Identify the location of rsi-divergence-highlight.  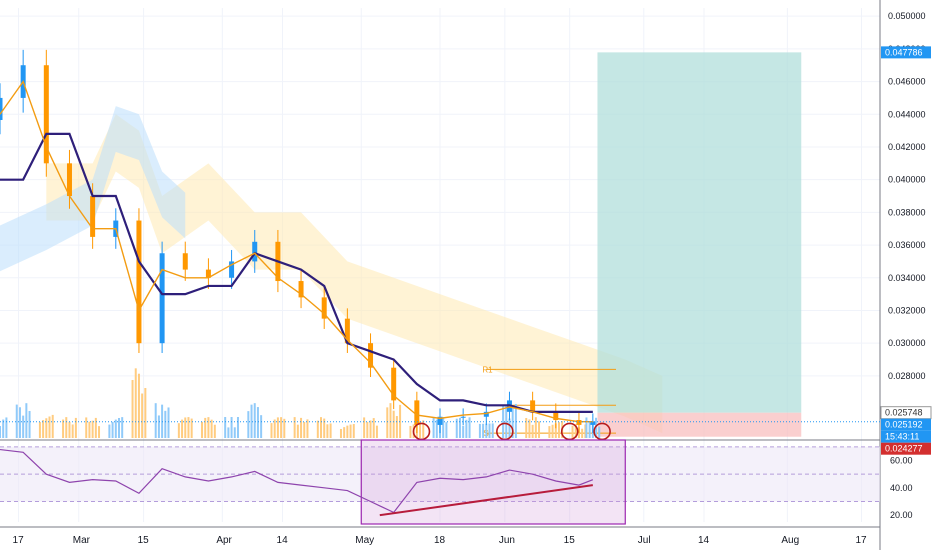
(493, 482).